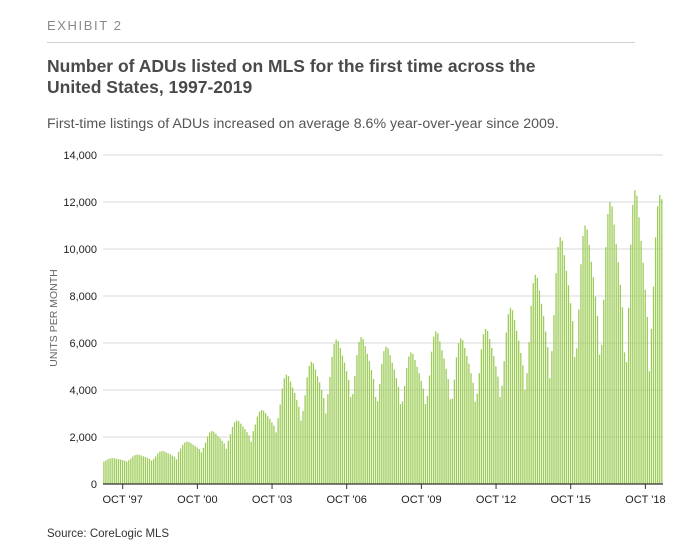 The image size is (674, 557). I want to click on chart-title-line-2: United States, 1997-2019, so click(150, 87).